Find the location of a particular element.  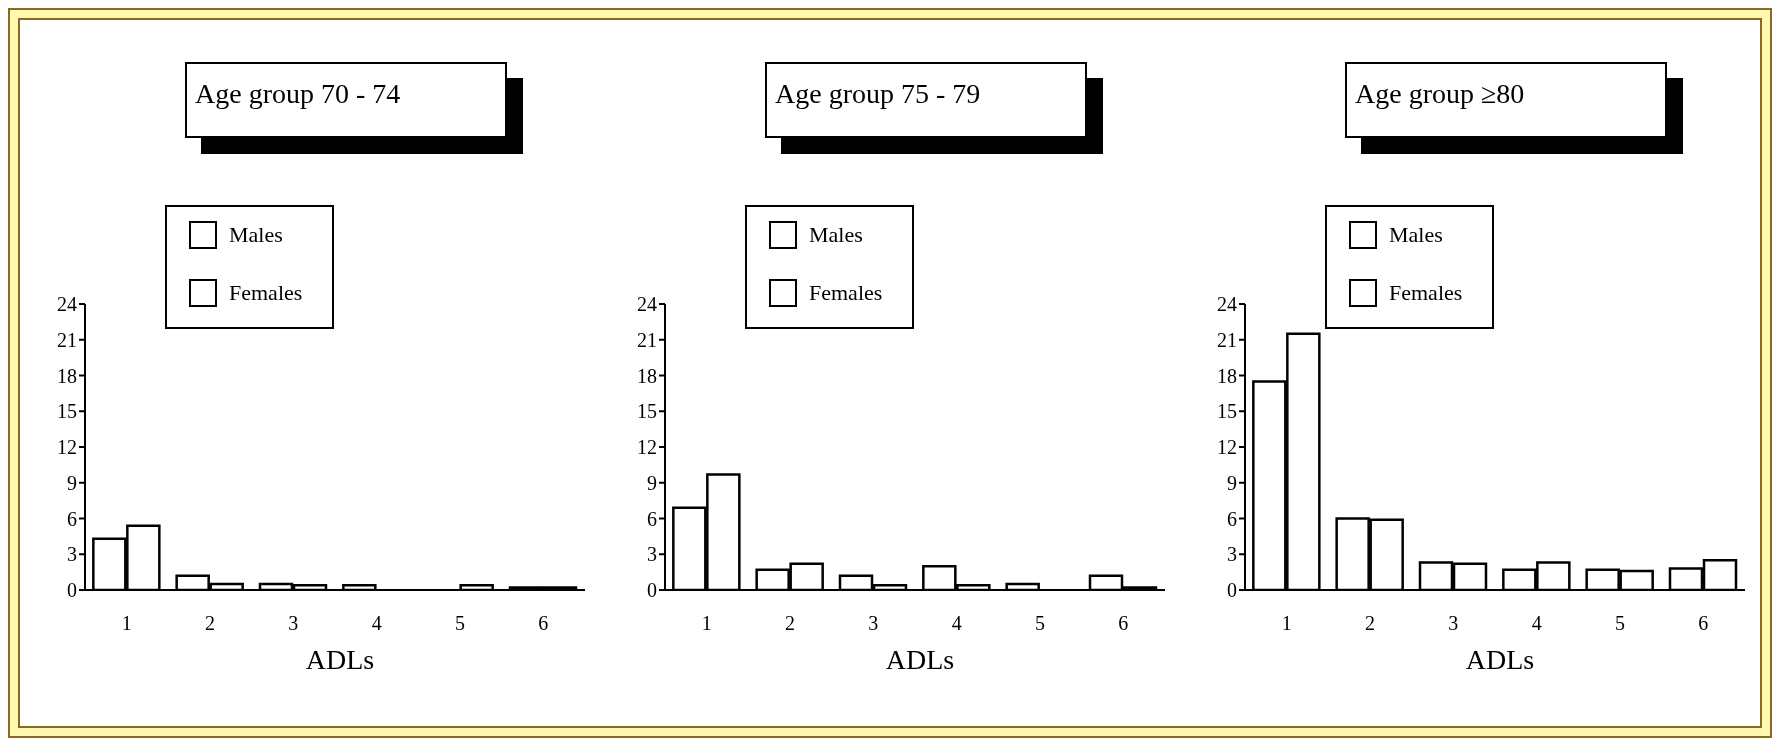

chart-title: Age group 70 - 74 is located at coordinates (346, 100).